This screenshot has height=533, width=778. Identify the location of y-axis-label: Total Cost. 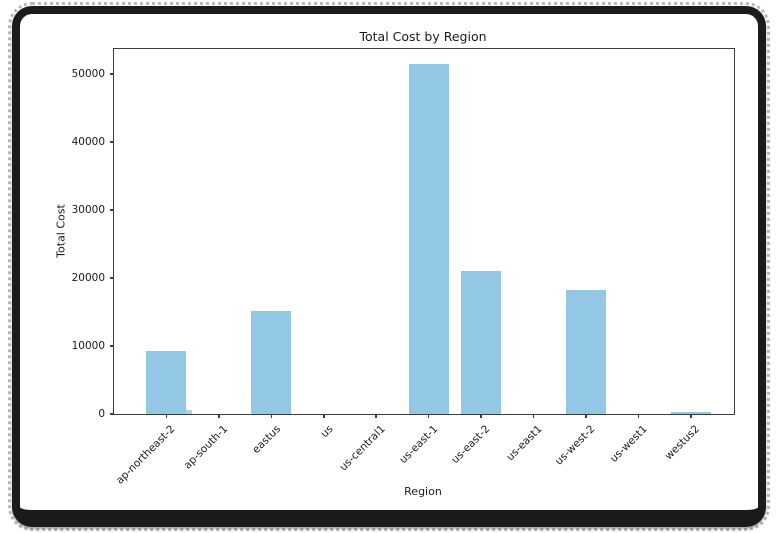
(61, 231).